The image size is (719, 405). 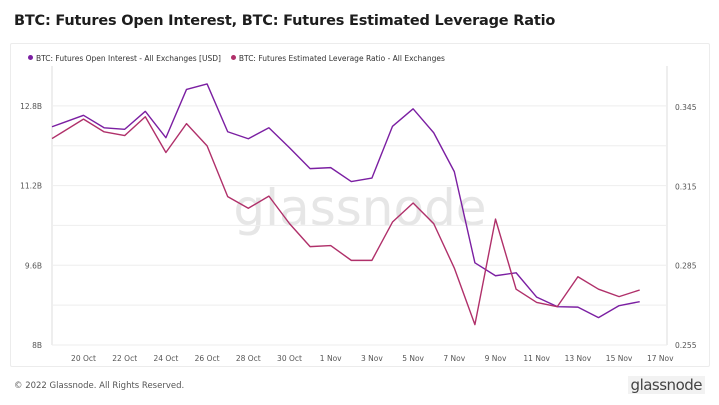 What do you see at coordinates (454, 358) in the screenshot?
I see `x-tick-label: 7 Nov` at bounding box center [454, 358].